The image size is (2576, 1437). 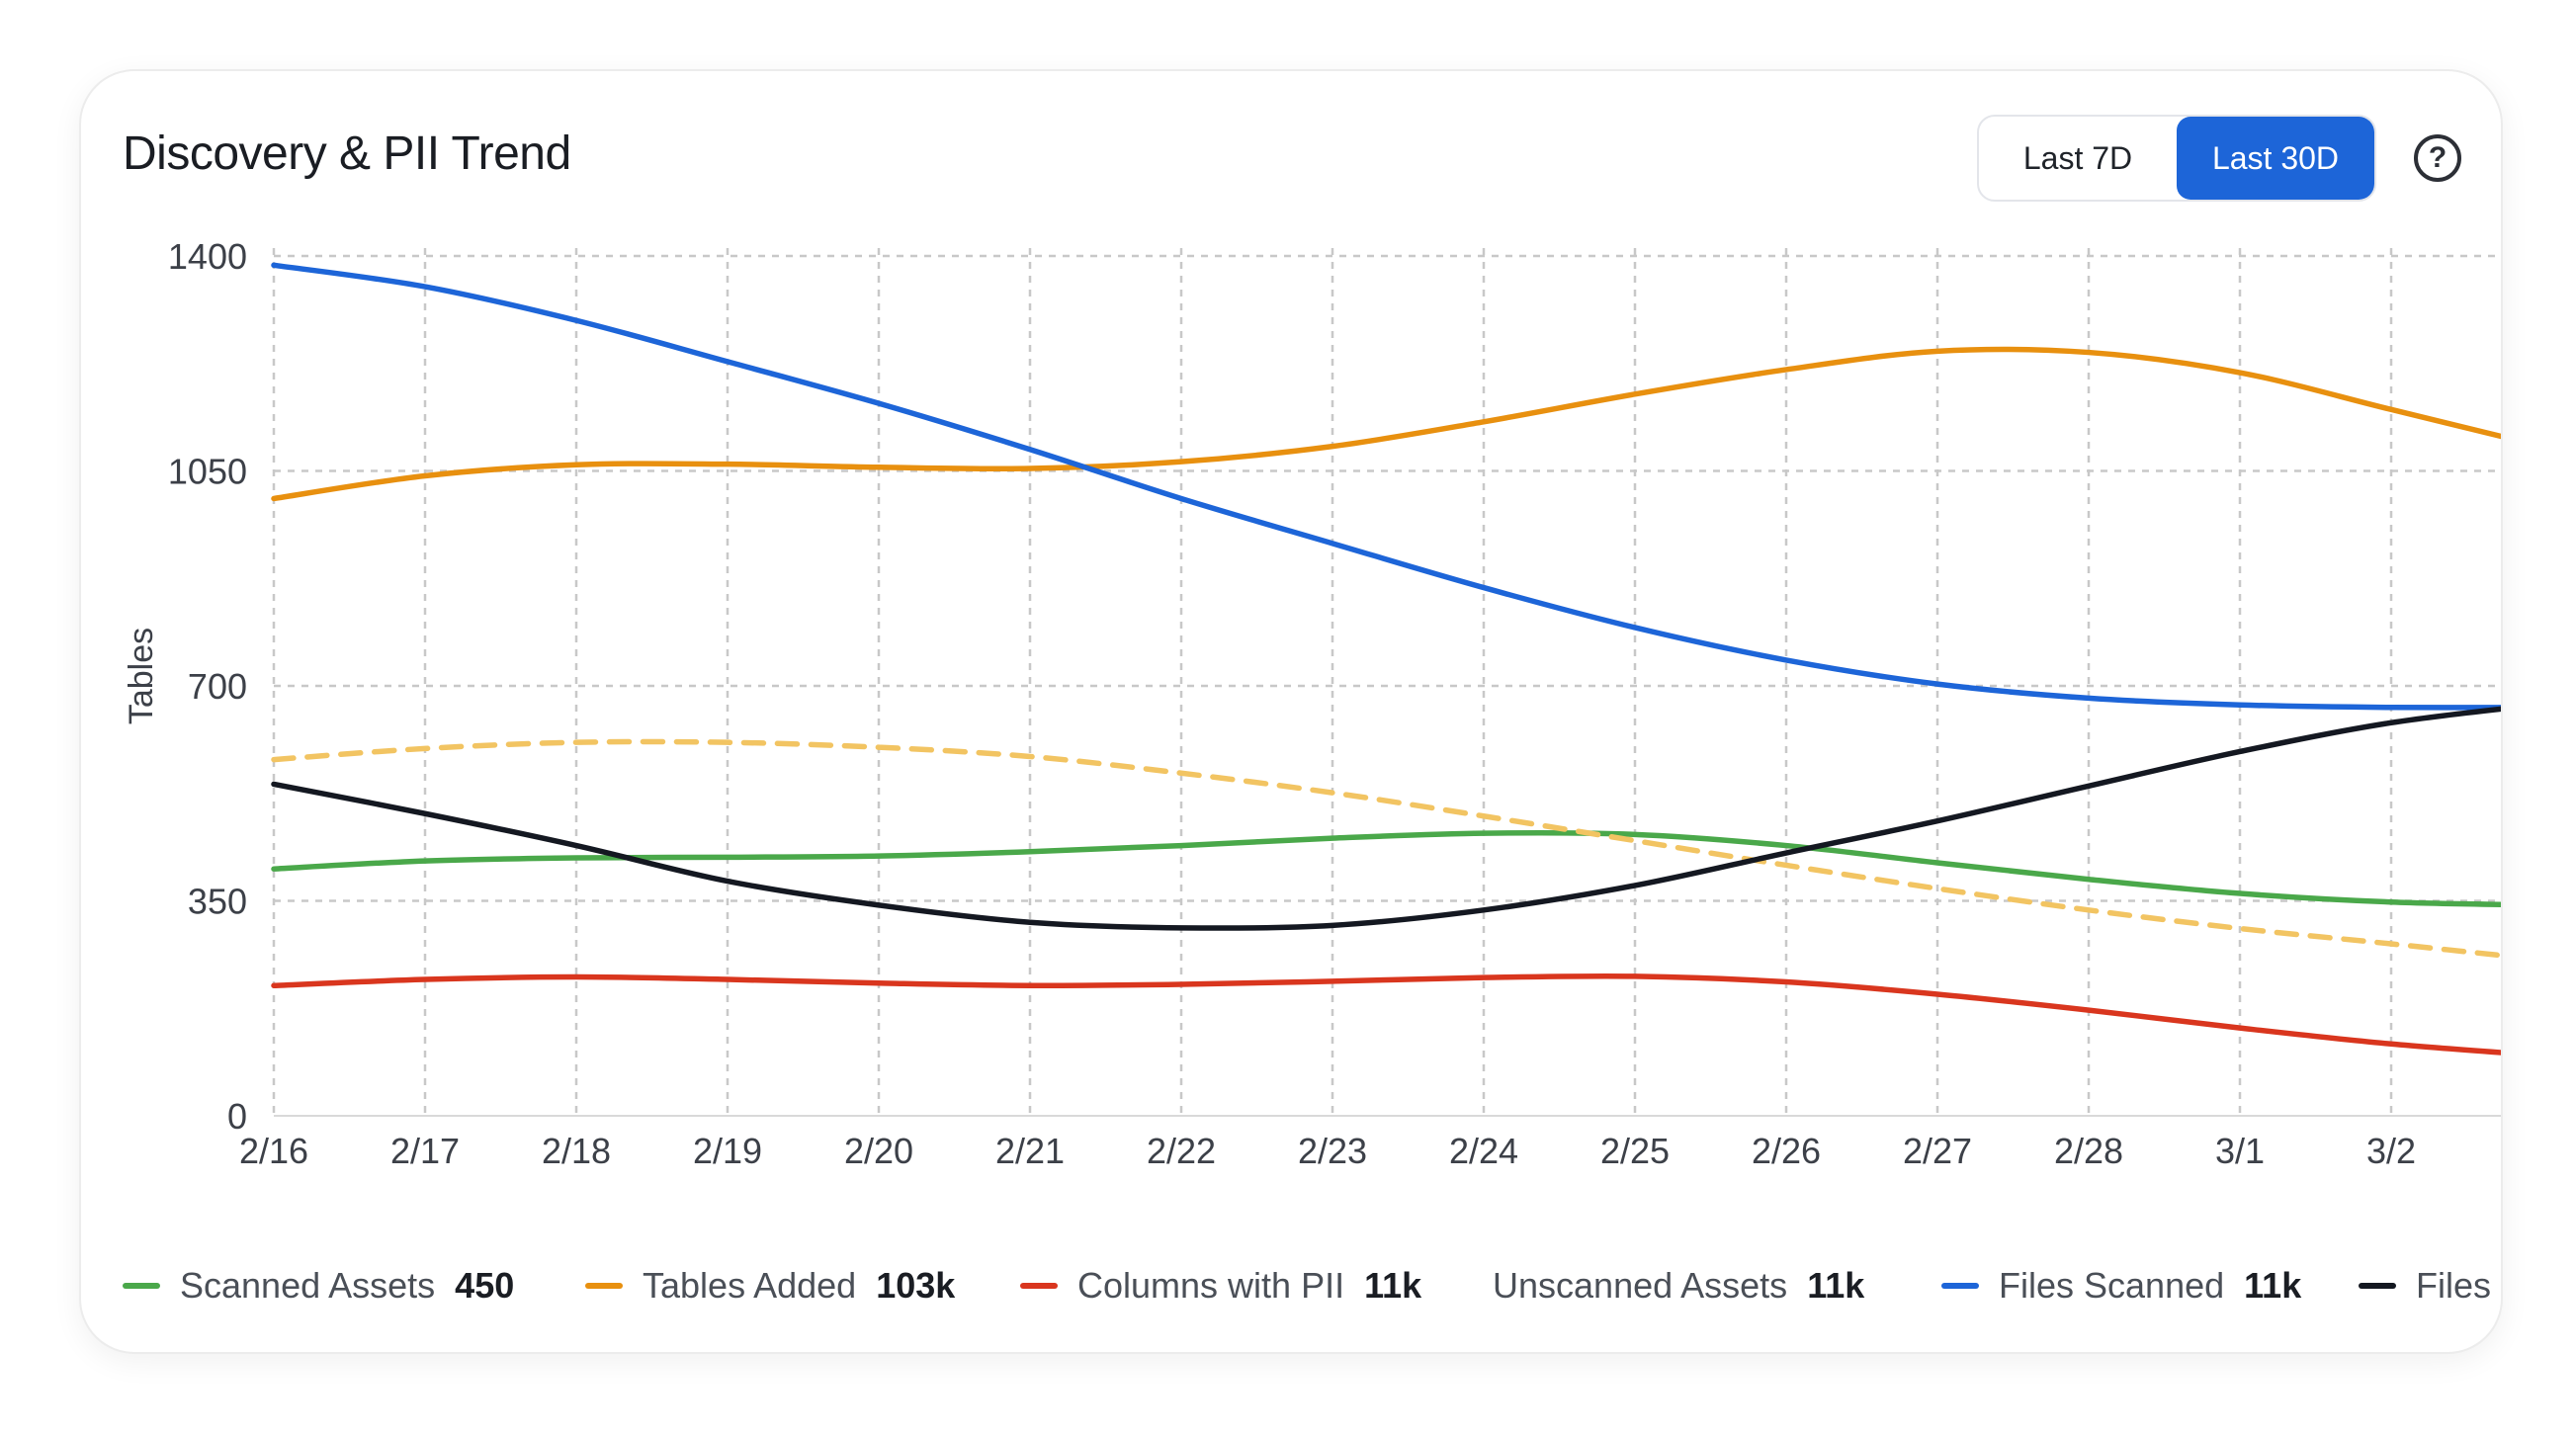 What do you see at coordinates (217, 686) in the screenshot?
I see `y-tick-label: 700` at bounding box center [217, 686].